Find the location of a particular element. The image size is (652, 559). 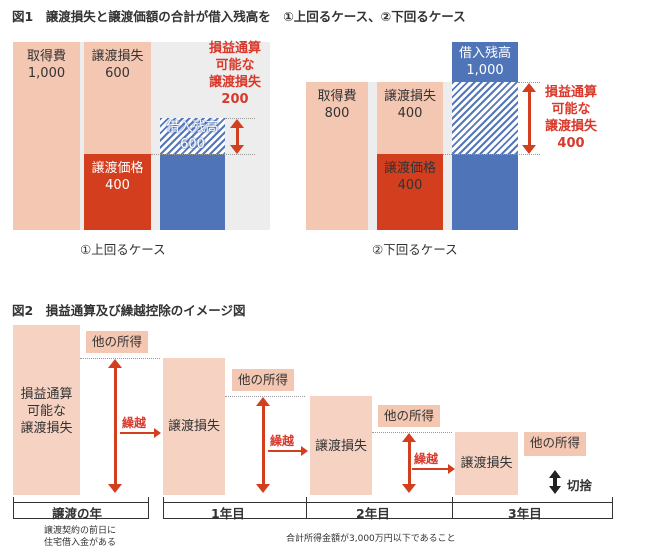

carry-arrow-1-head is located at coordinates (157, 433).